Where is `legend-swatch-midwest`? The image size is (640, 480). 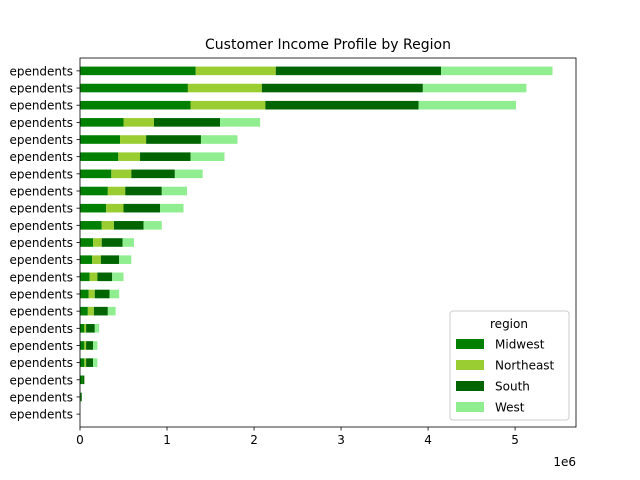 legend-swatch-midwest is located at coordinates (470, 344).